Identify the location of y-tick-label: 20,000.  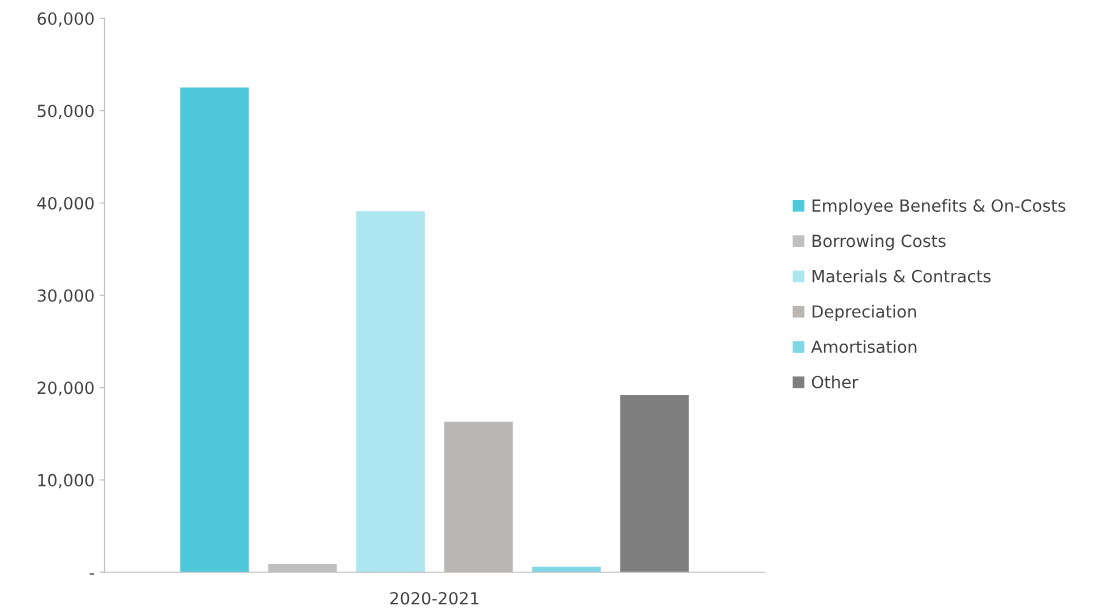
(65, 388).